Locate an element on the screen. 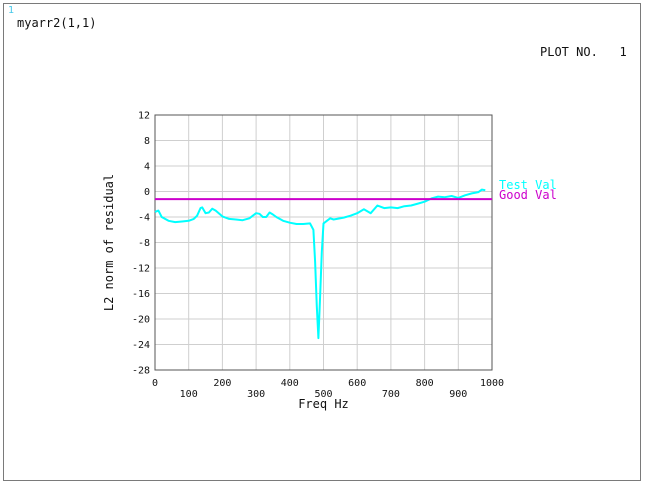  y-tick-label: 4 is located at coordinates (147, 167).